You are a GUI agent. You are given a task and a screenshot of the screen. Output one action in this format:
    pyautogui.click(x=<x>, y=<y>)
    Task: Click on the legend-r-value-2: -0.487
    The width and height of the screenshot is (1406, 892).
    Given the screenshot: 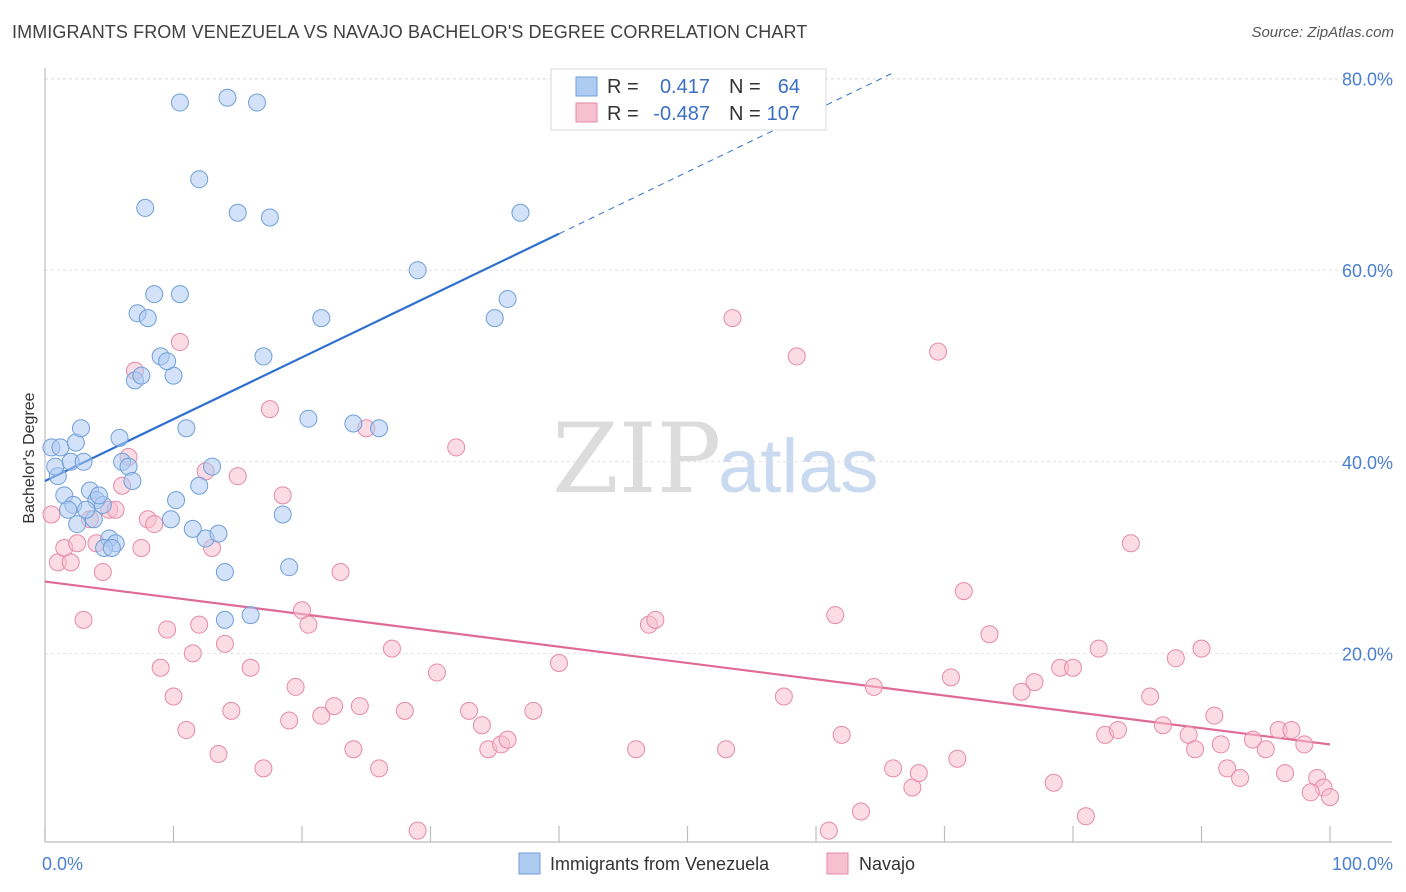 What is the action you would take?
    pyautogui.click(x=681, y=114)
    